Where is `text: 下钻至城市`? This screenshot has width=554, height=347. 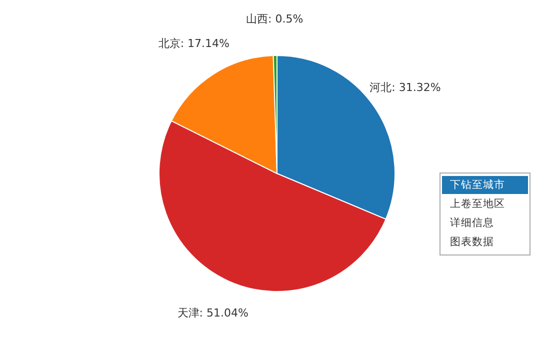
text: 下钻至城市 is located at coordinates (477, 184).